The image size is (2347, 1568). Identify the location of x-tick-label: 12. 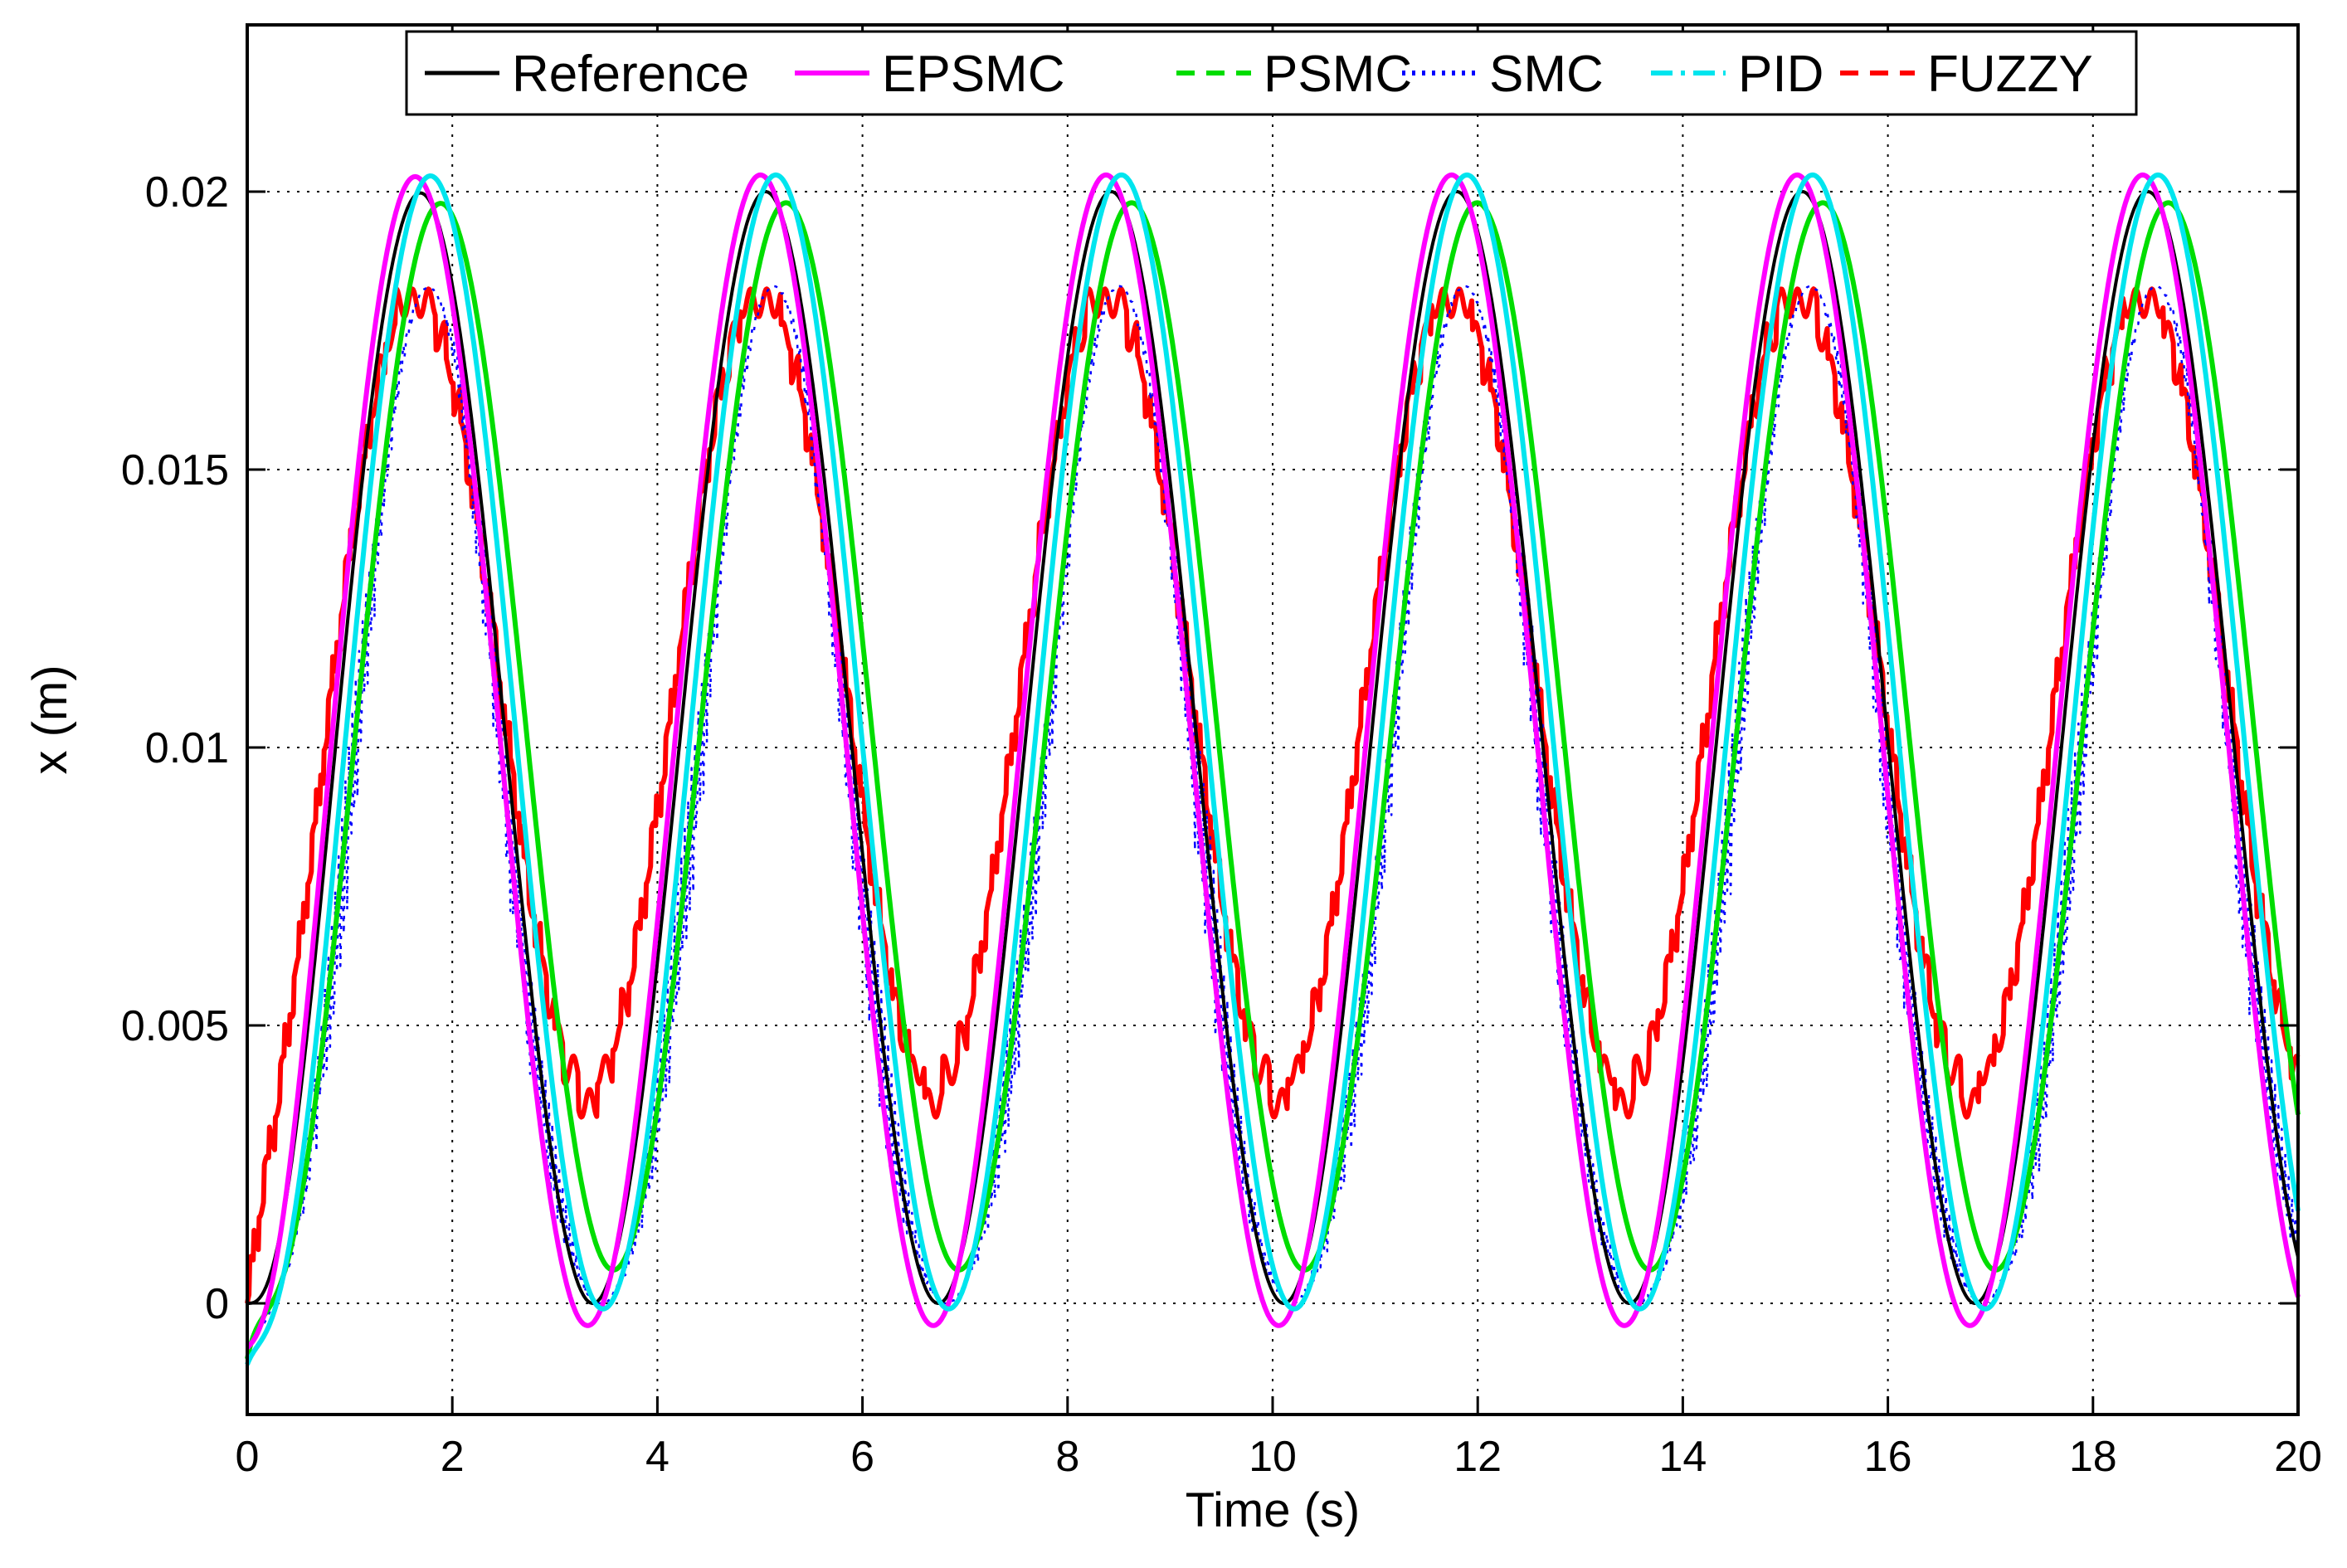
(1477, 1457).